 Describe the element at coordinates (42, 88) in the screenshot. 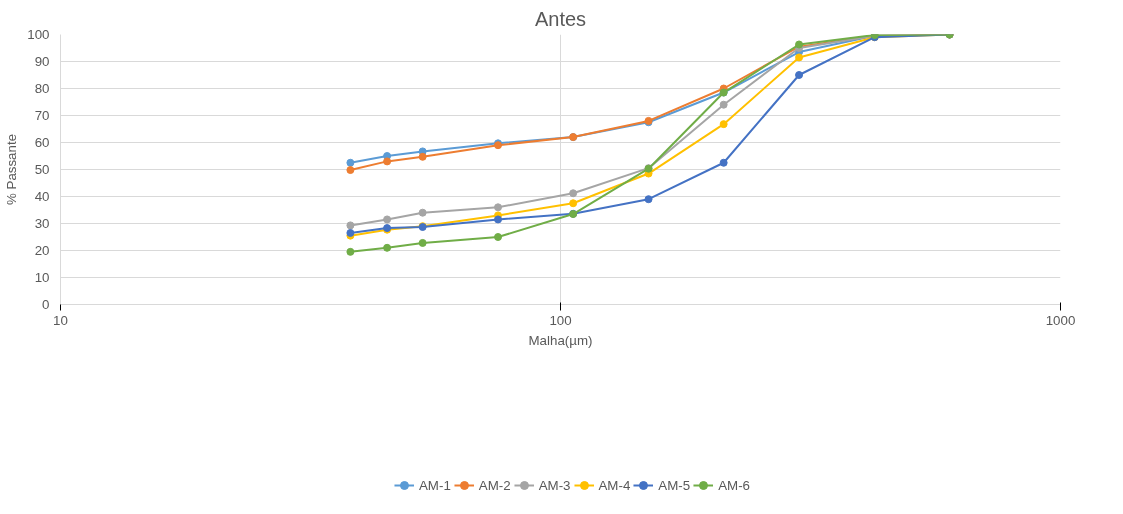

I see `y-tick-label: 80` at that location.